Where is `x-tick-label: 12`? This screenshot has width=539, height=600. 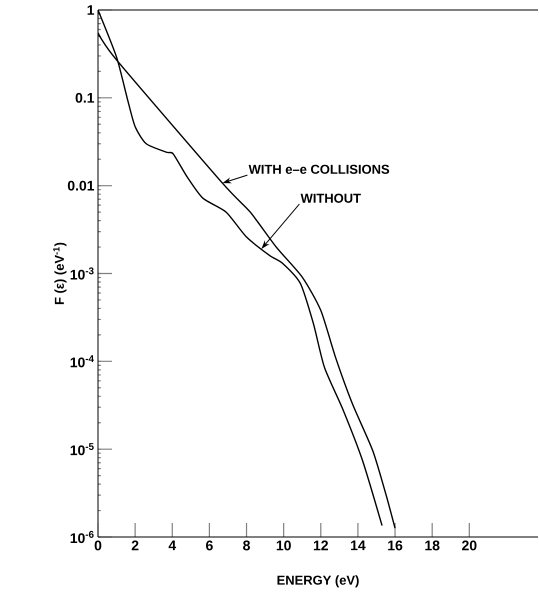
x-tick-label: 12 is located at coordinates (321, 545).